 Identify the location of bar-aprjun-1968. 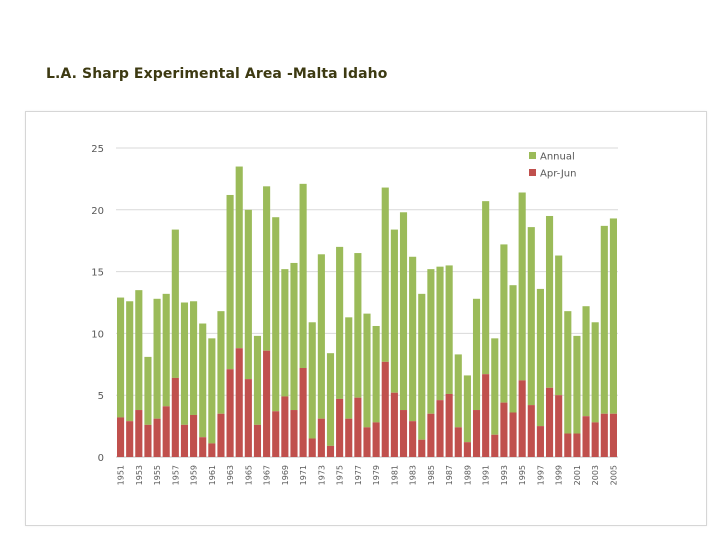
(276, 434).